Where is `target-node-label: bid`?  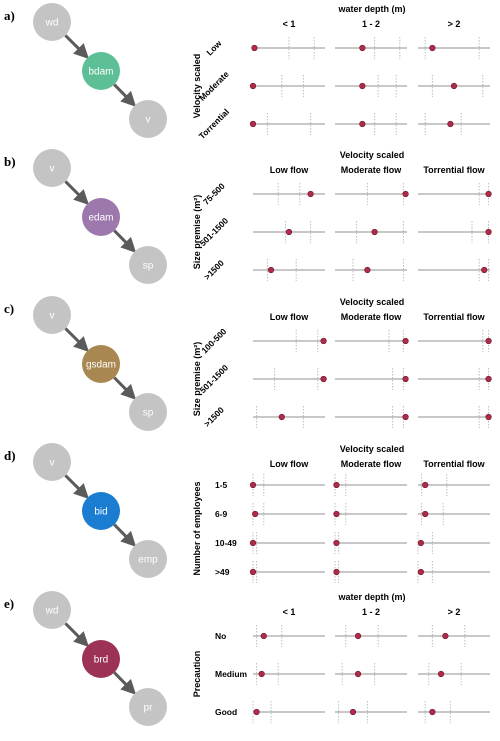 target-node-label: bid is located at coordinates (100, 512).